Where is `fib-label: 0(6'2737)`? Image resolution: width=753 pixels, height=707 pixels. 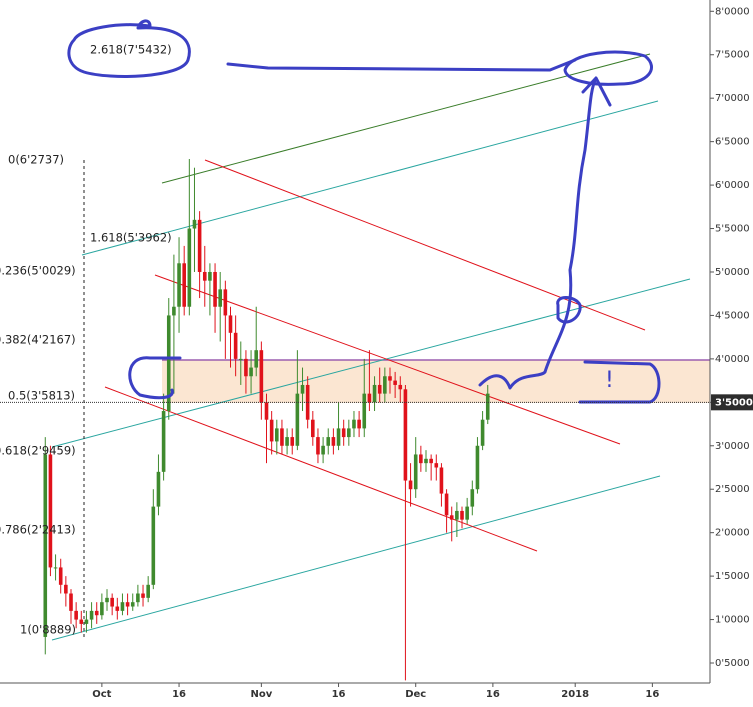
fib-label: 0(6'2737) is located at coordinates (36, 160).